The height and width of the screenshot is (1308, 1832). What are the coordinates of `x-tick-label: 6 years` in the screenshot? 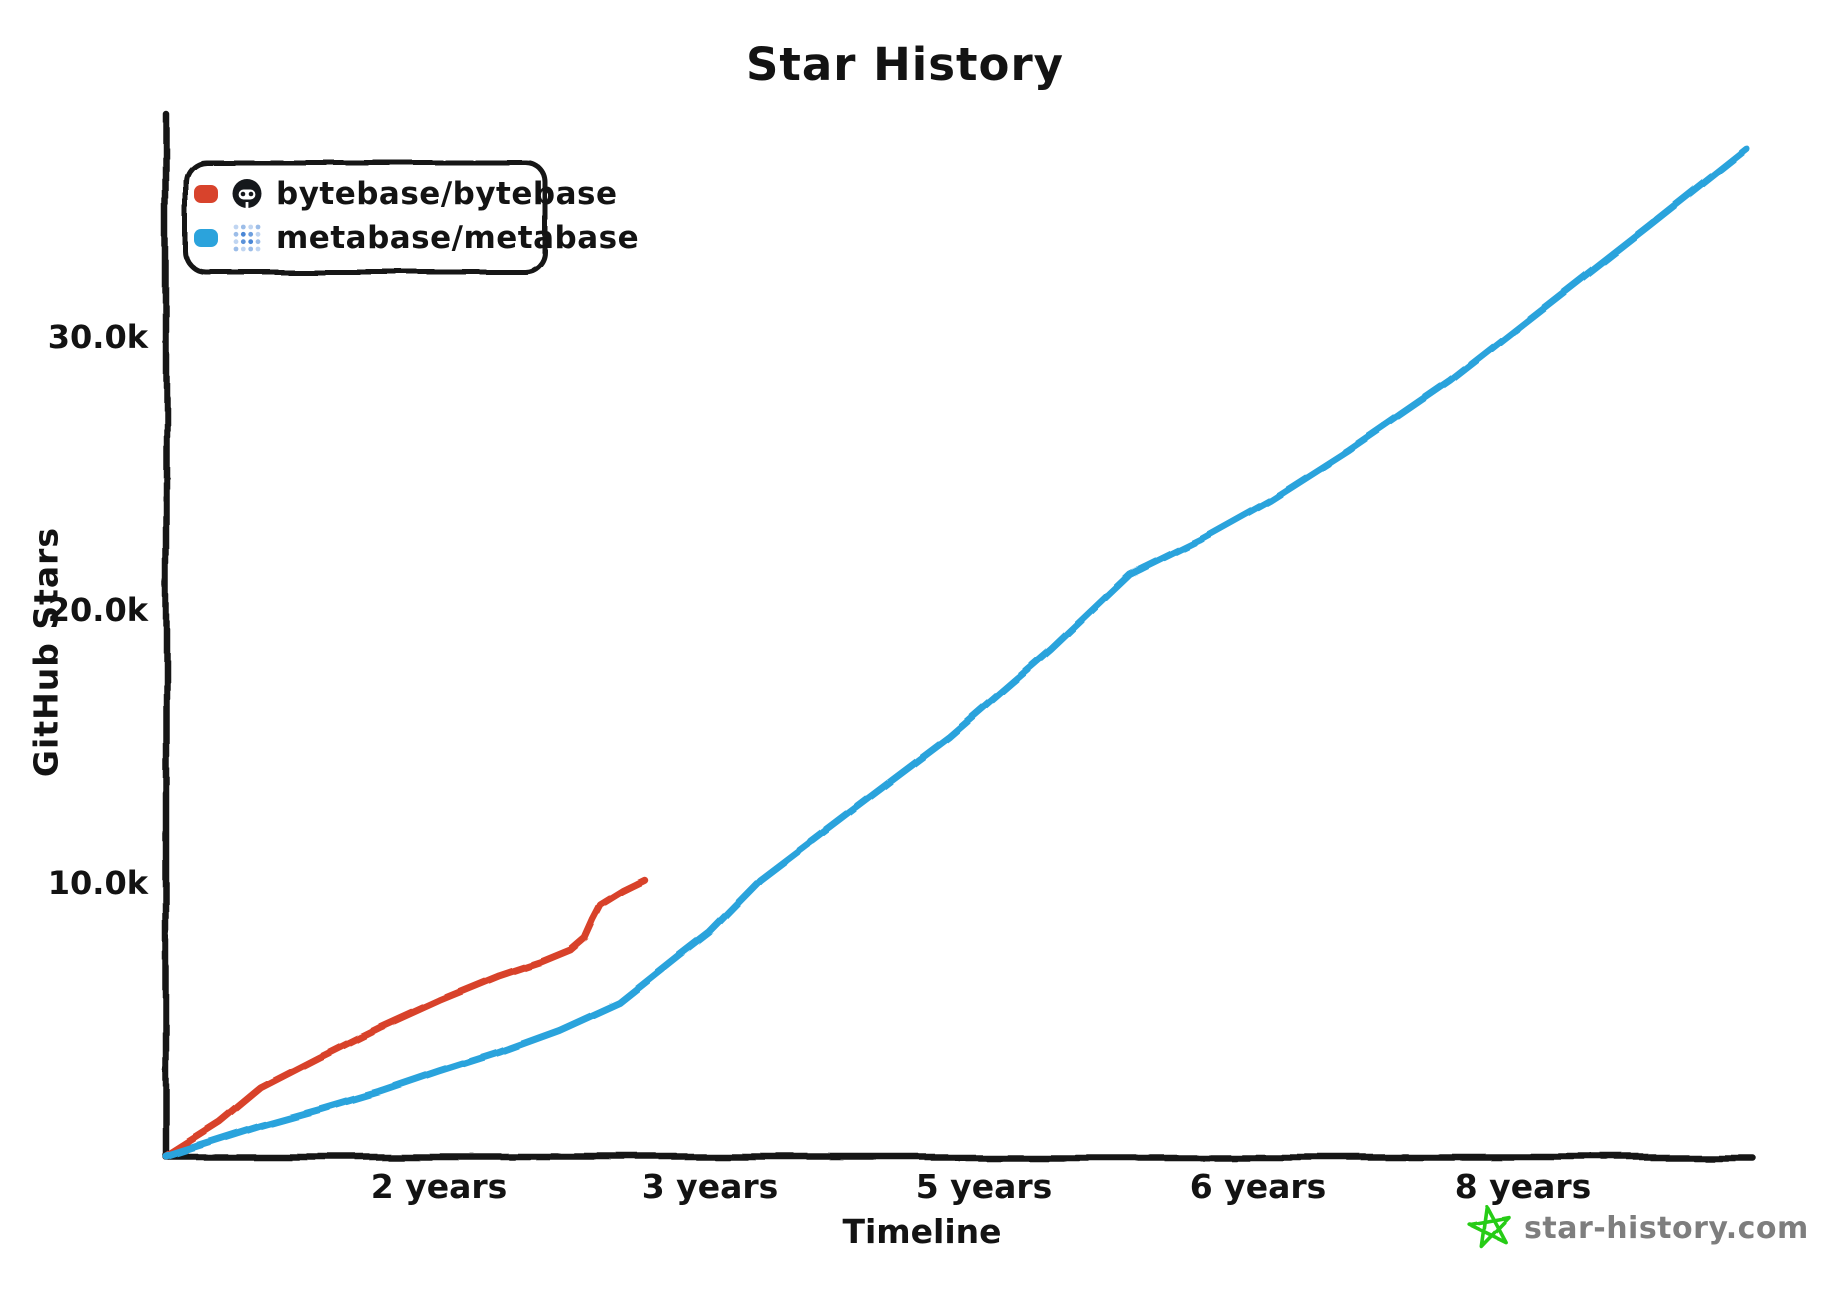 It's located at (1258, 1186).